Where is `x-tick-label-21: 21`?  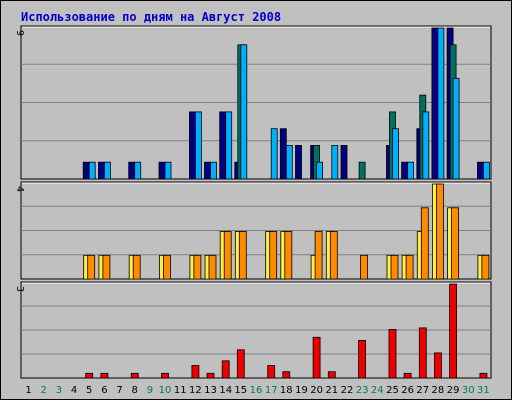 x-tick-label-21: 21 is located at coordinates (331, 390).